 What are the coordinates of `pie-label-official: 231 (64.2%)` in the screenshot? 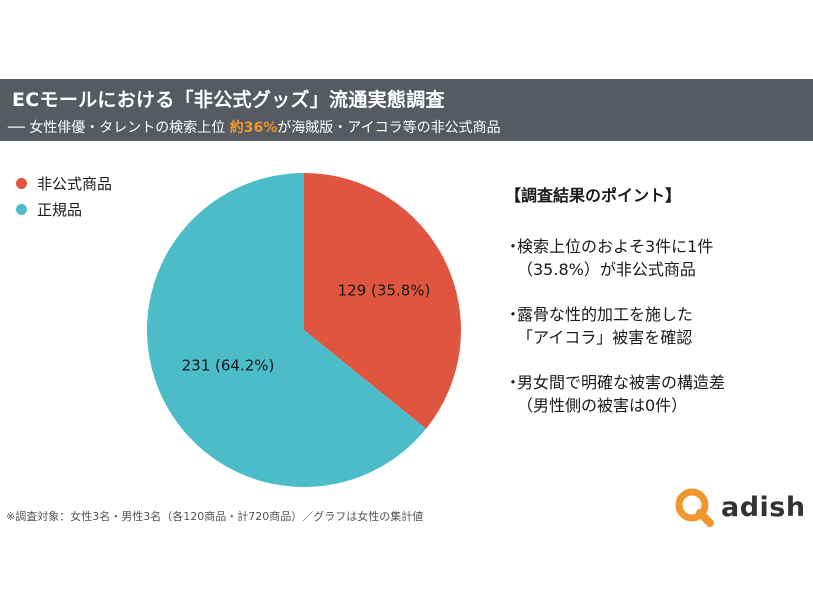 It's located at (228, 366).